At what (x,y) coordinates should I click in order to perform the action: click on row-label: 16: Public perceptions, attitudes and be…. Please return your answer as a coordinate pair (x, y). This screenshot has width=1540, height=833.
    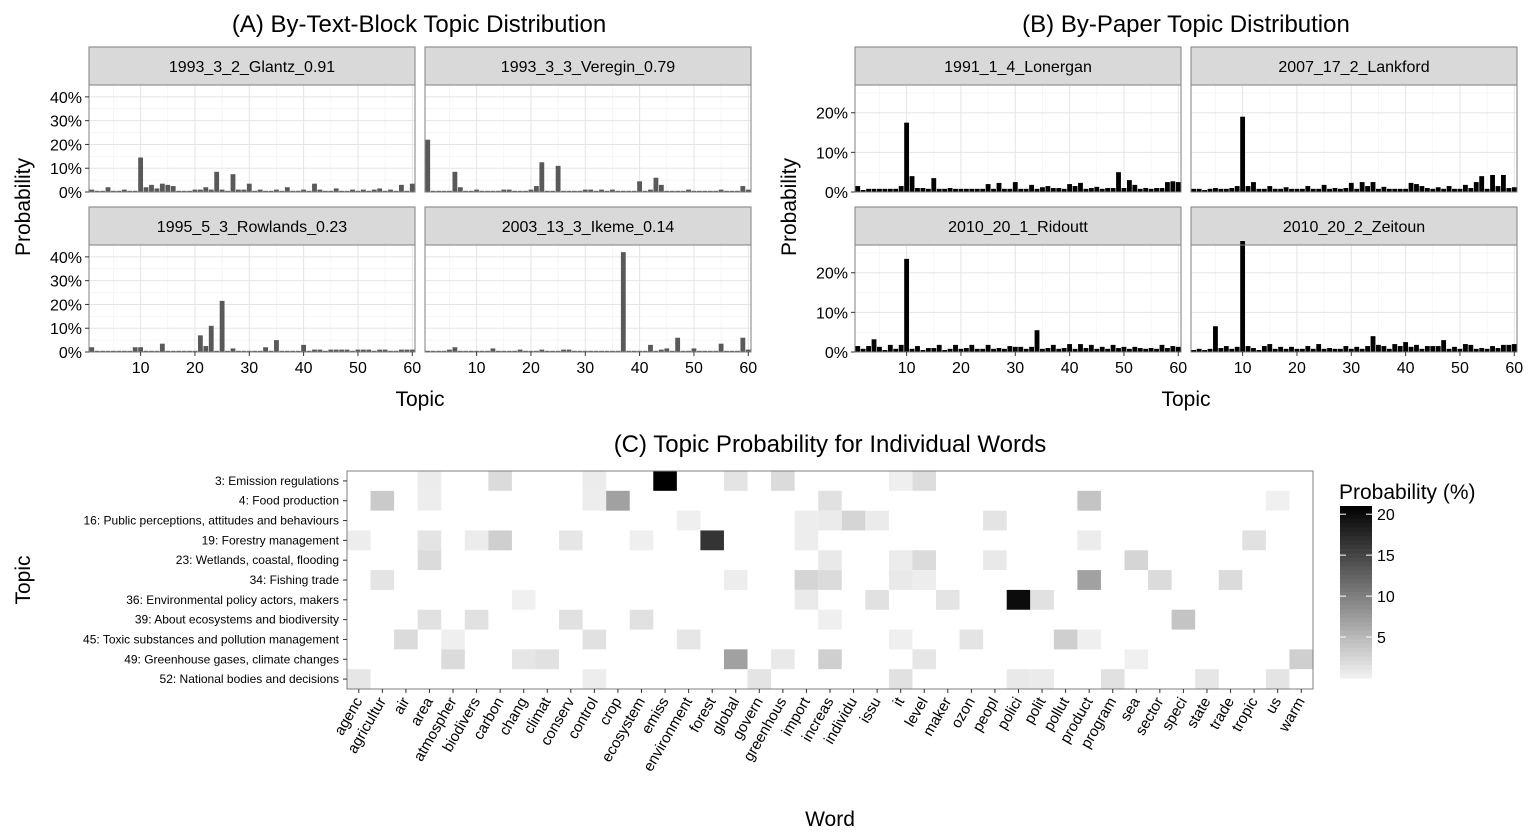
    Looking at the image, I should click on (212, 521).